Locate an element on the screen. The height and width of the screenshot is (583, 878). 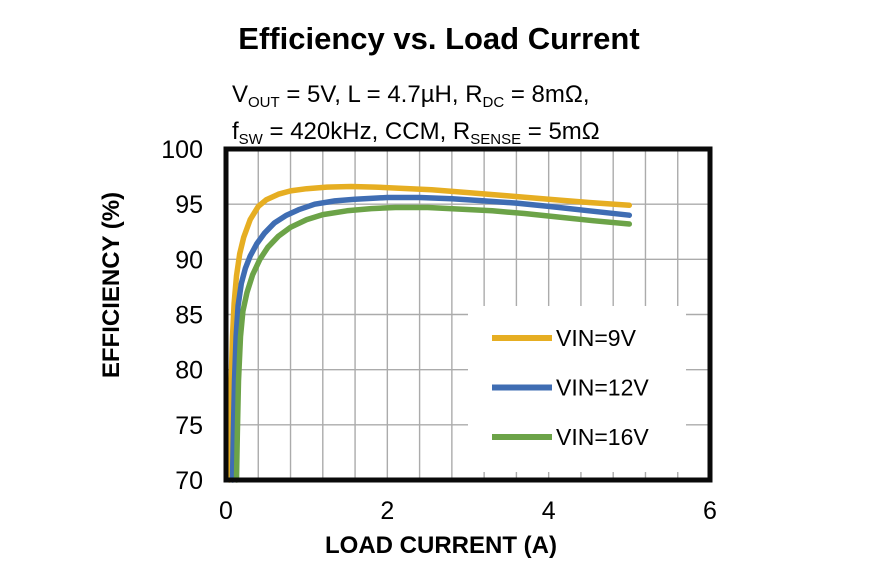
y-tick-label: 70 is located at coordinates (189, 481).